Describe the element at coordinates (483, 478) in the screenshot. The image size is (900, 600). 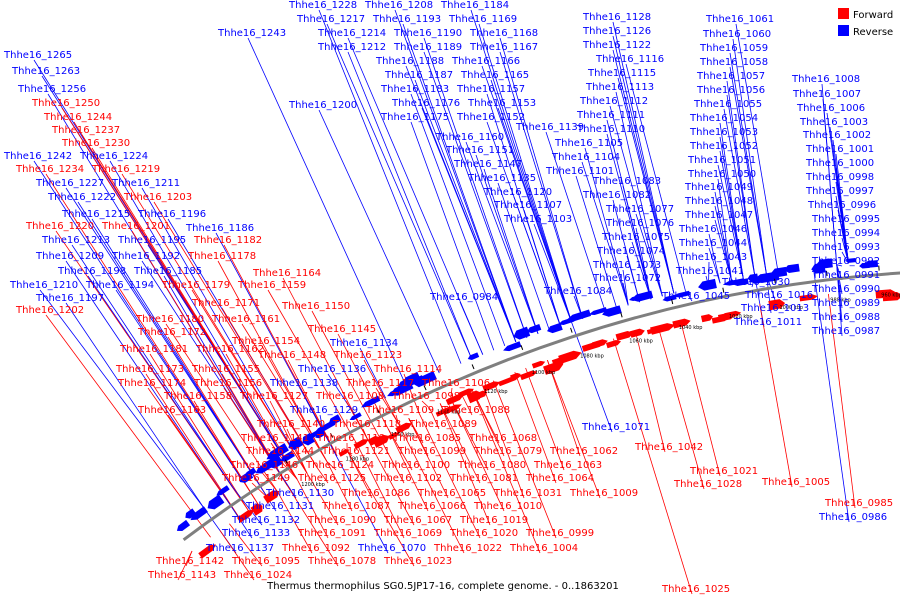
I see `gene-label: Thhe16_1081` at that location.